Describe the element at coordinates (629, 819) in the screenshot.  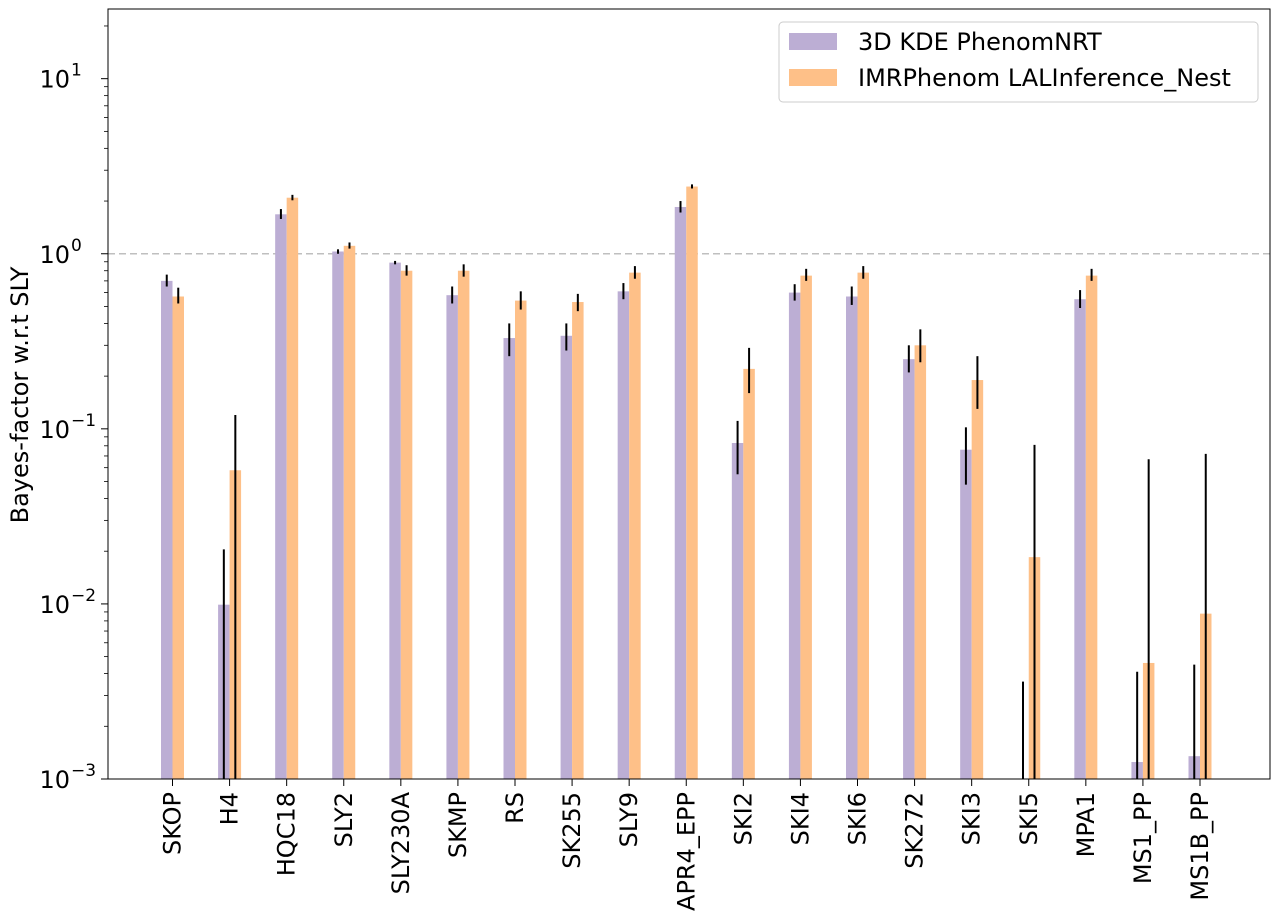
I see `x-tick-label: SLY9` at that location.